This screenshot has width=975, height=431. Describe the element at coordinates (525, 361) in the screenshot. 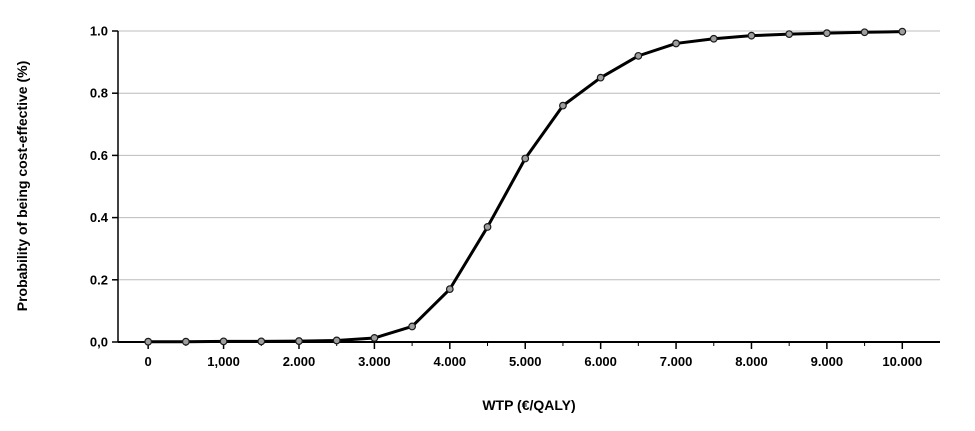

I see `x-tick-label: 5.000` at that location.